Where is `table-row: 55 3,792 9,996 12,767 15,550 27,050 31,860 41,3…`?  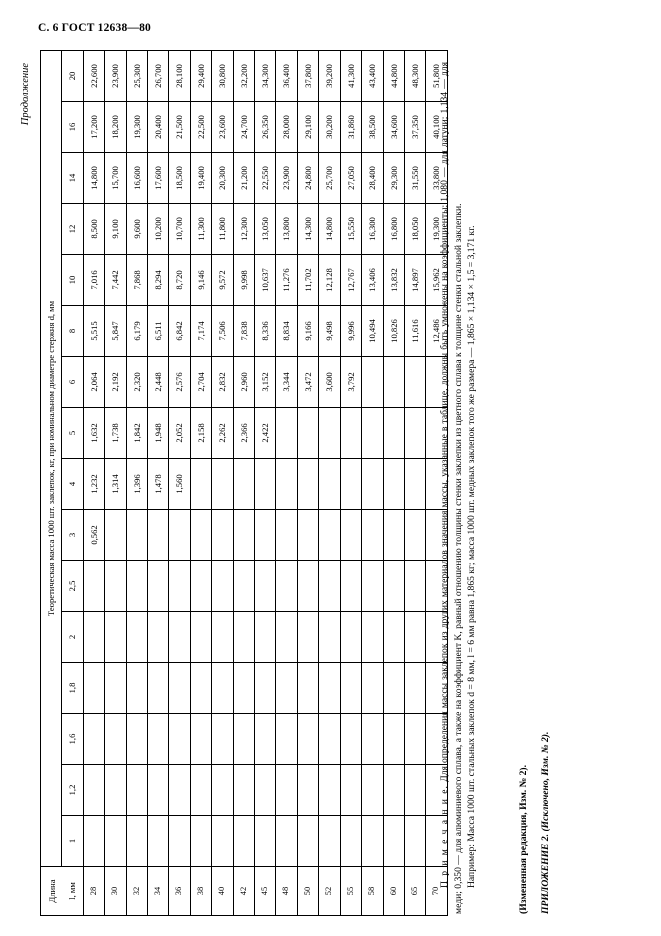
table-row: 55 3,792 9,996 12,767 15,550 27,050 31,860 41,3… is located at coordinates (351, 483).